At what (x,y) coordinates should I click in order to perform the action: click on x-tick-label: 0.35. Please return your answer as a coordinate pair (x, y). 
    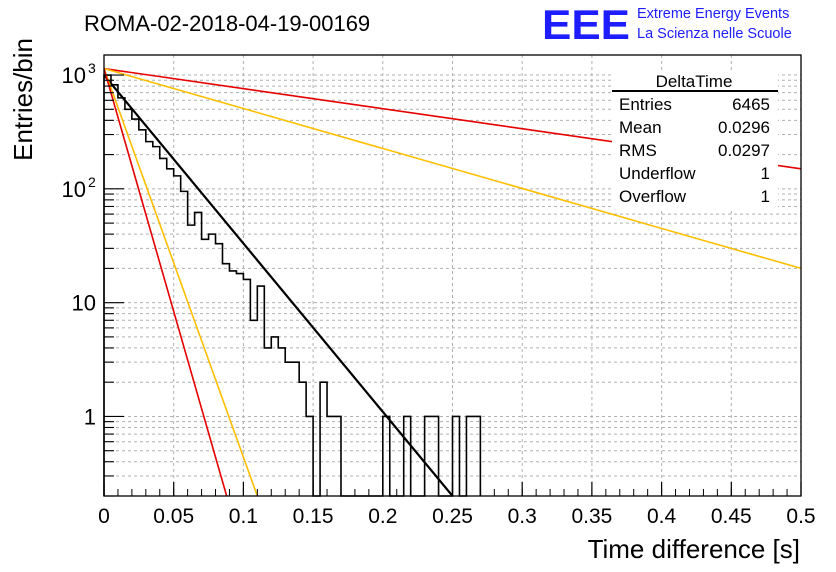
    Looking at the image, I should click on (591, 516).